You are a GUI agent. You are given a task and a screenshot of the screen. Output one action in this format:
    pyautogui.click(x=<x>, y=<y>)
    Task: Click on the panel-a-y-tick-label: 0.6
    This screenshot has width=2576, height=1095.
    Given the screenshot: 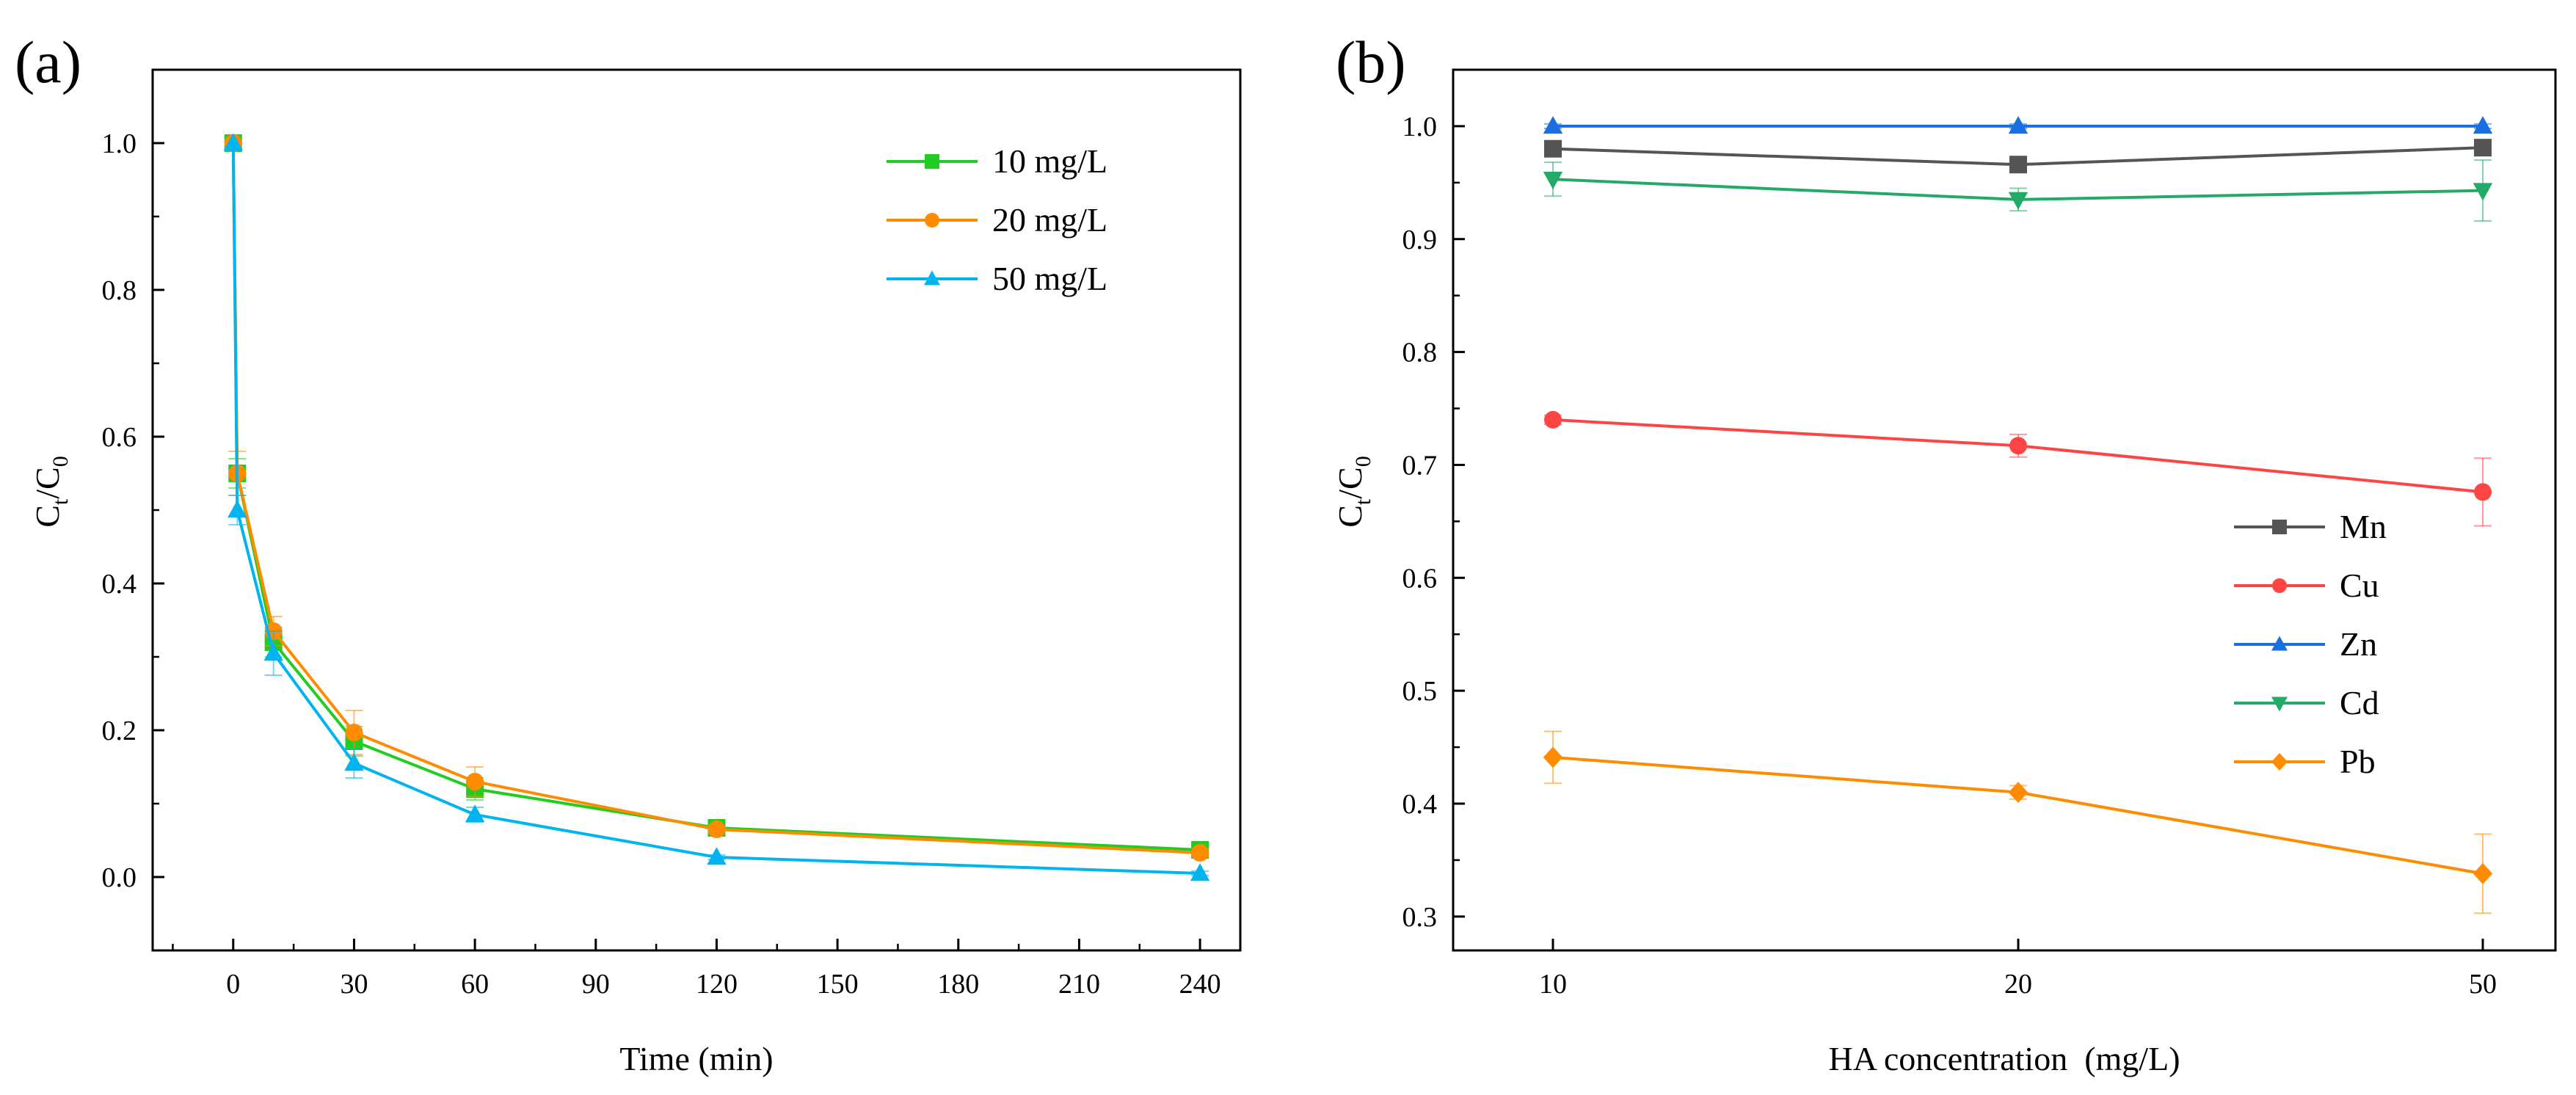 What is the action you would take?
    pyautogui.click(x=119, y=438)
    